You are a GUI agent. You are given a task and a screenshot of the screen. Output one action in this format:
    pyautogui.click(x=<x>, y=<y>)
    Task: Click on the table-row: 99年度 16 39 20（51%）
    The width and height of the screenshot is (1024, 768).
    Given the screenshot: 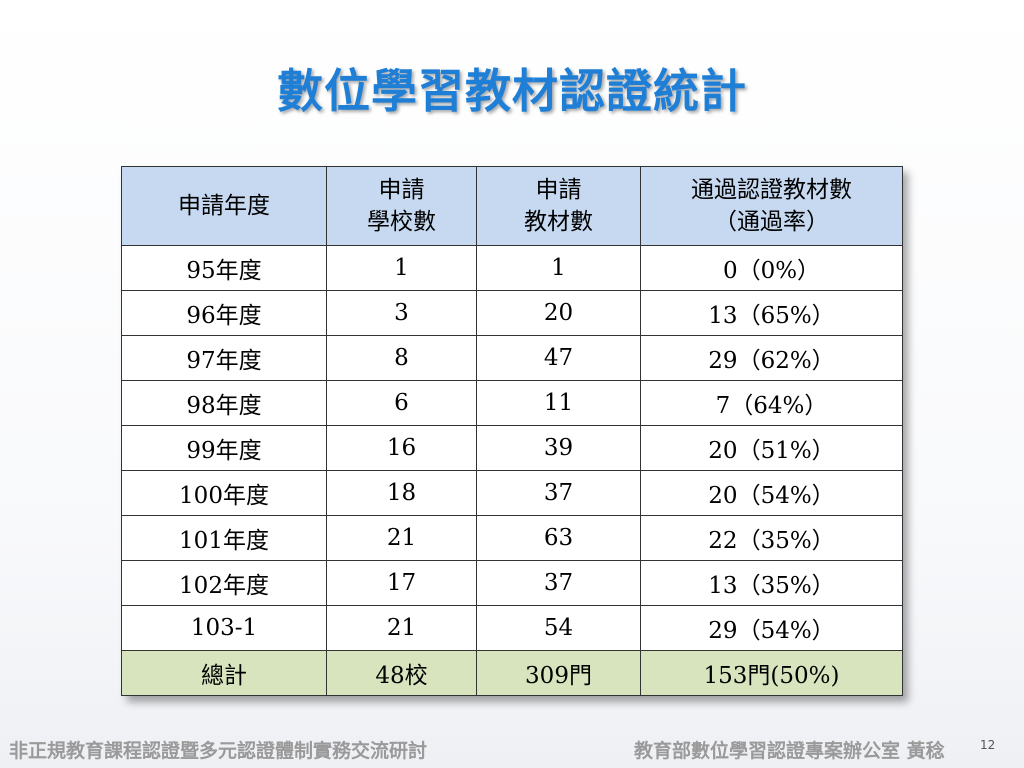 What is the action you would take?
    pyautogui.click(x=512, y=448)
    